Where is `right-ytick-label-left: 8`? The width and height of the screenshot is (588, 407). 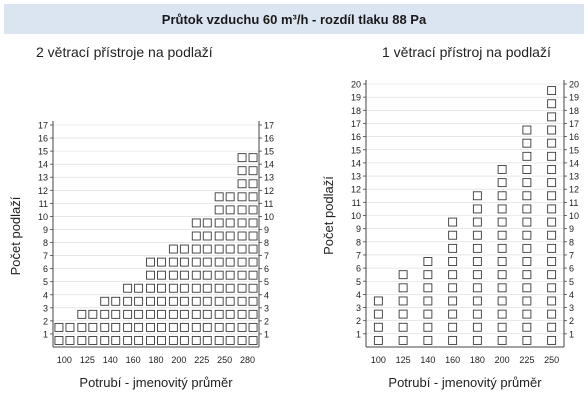
right-ytick-label-left: 8 is located at coordinates (358, 242).